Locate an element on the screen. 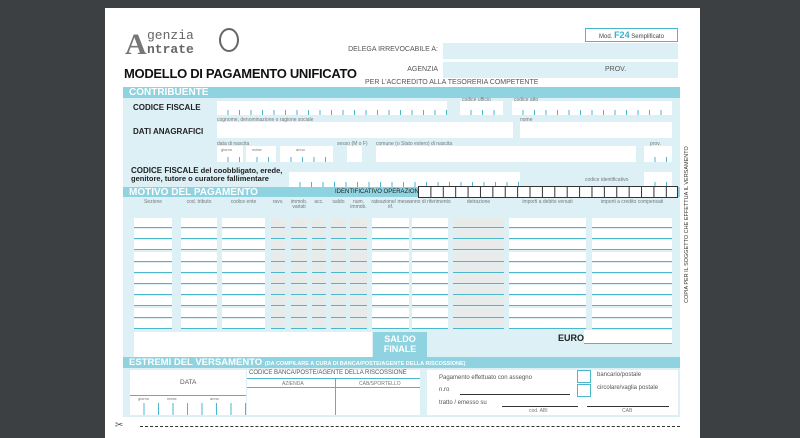 This screenshot has height=438, width=800. nascita-anno-input: anno is located at coordinates (306, 154).